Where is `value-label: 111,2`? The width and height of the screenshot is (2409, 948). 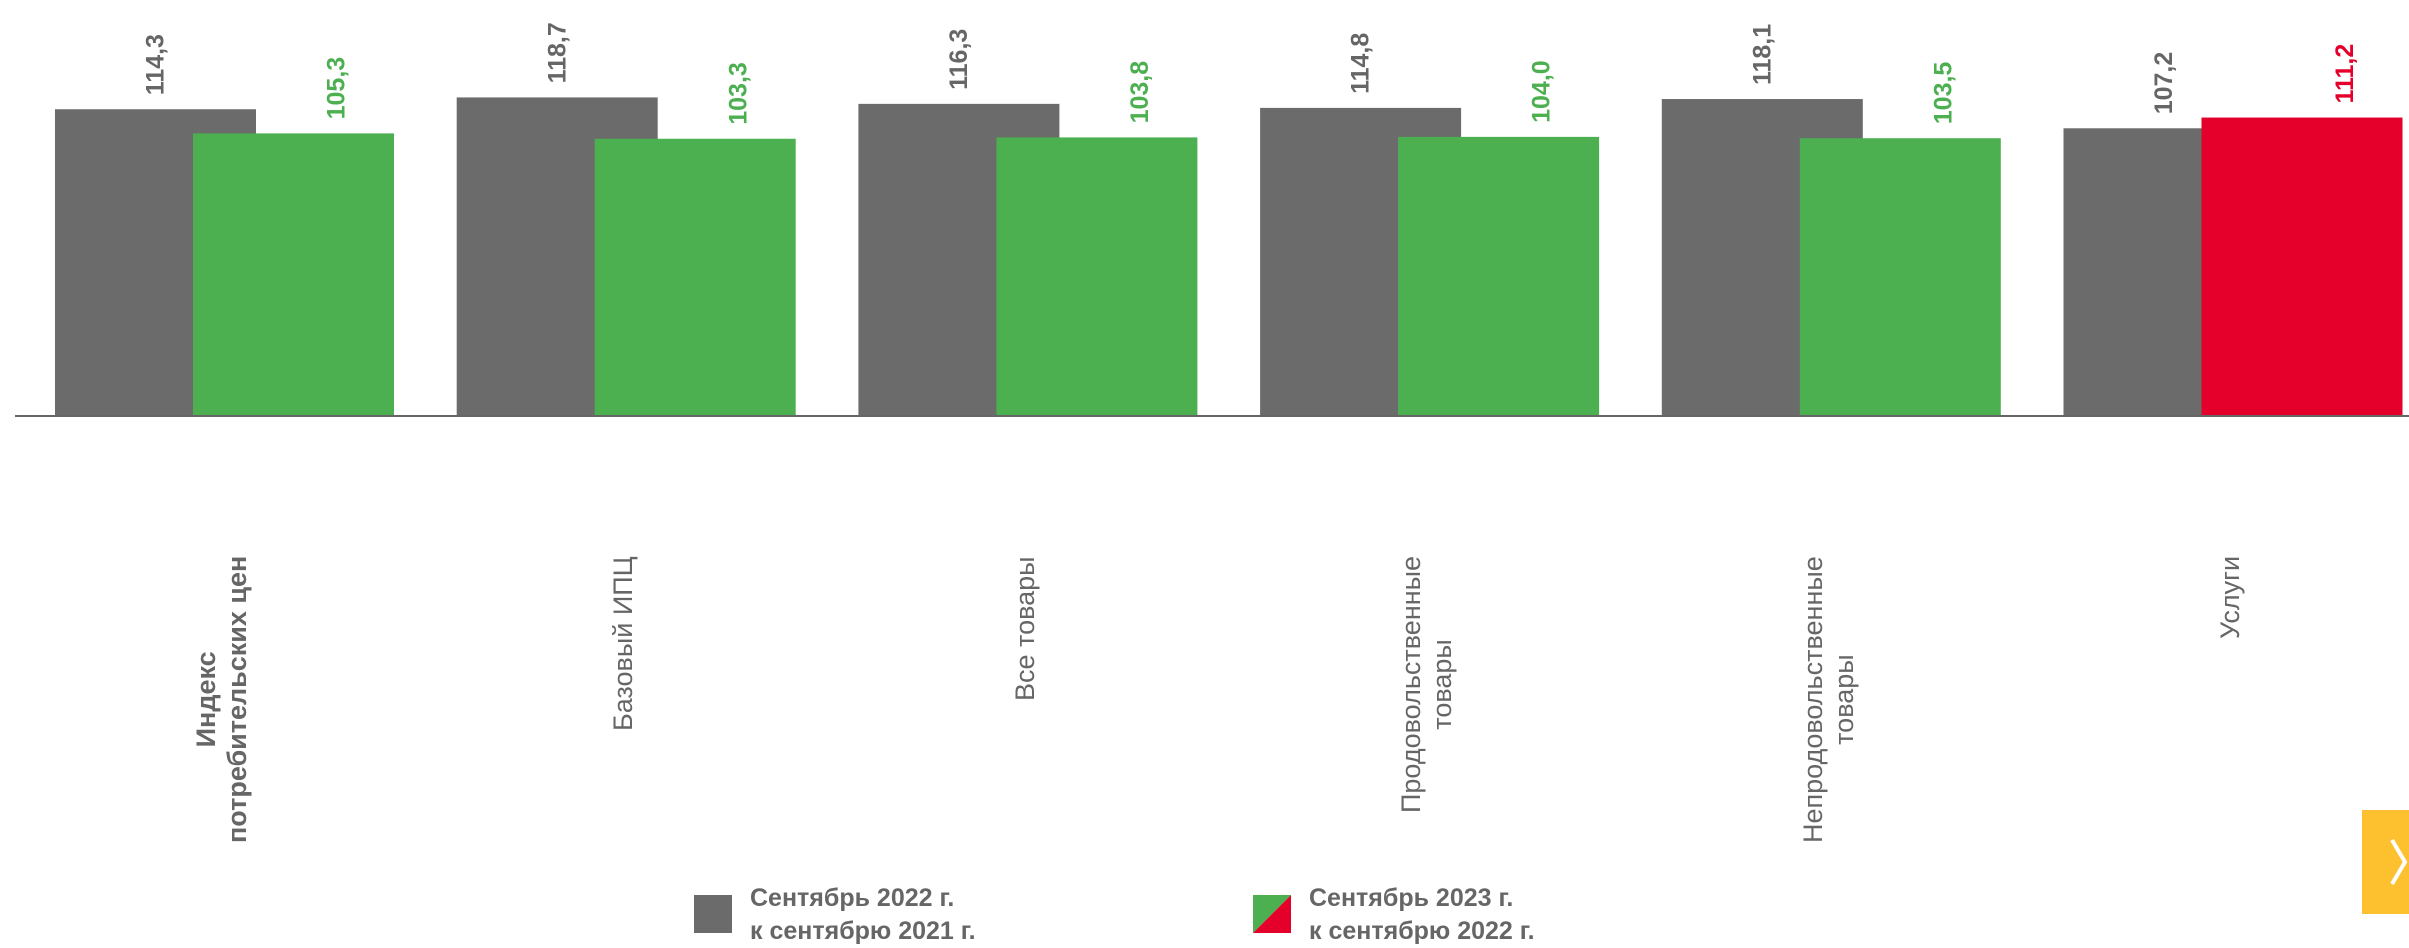
value-label: 111,2 is located at coordinates (2345, 74).